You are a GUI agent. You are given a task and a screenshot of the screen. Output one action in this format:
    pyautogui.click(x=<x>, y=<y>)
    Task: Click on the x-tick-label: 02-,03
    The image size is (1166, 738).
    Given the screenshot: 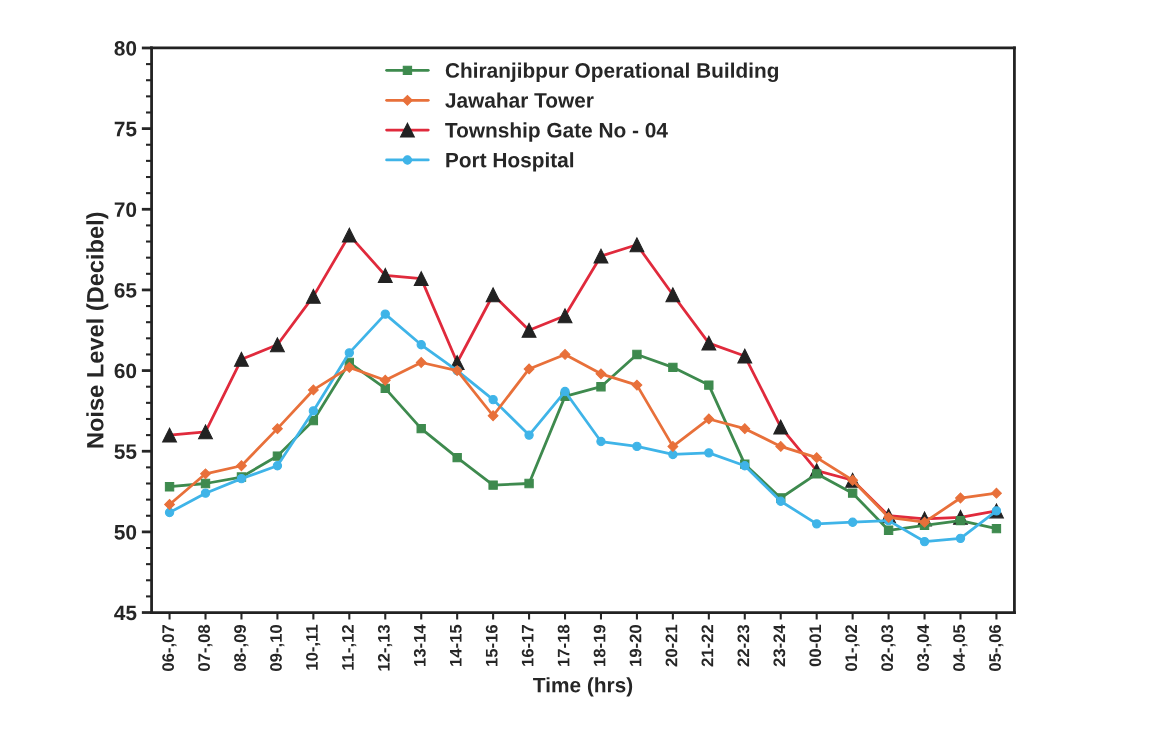 What is the action you would take?
    pyautogui.click(x=888, y=647)
    